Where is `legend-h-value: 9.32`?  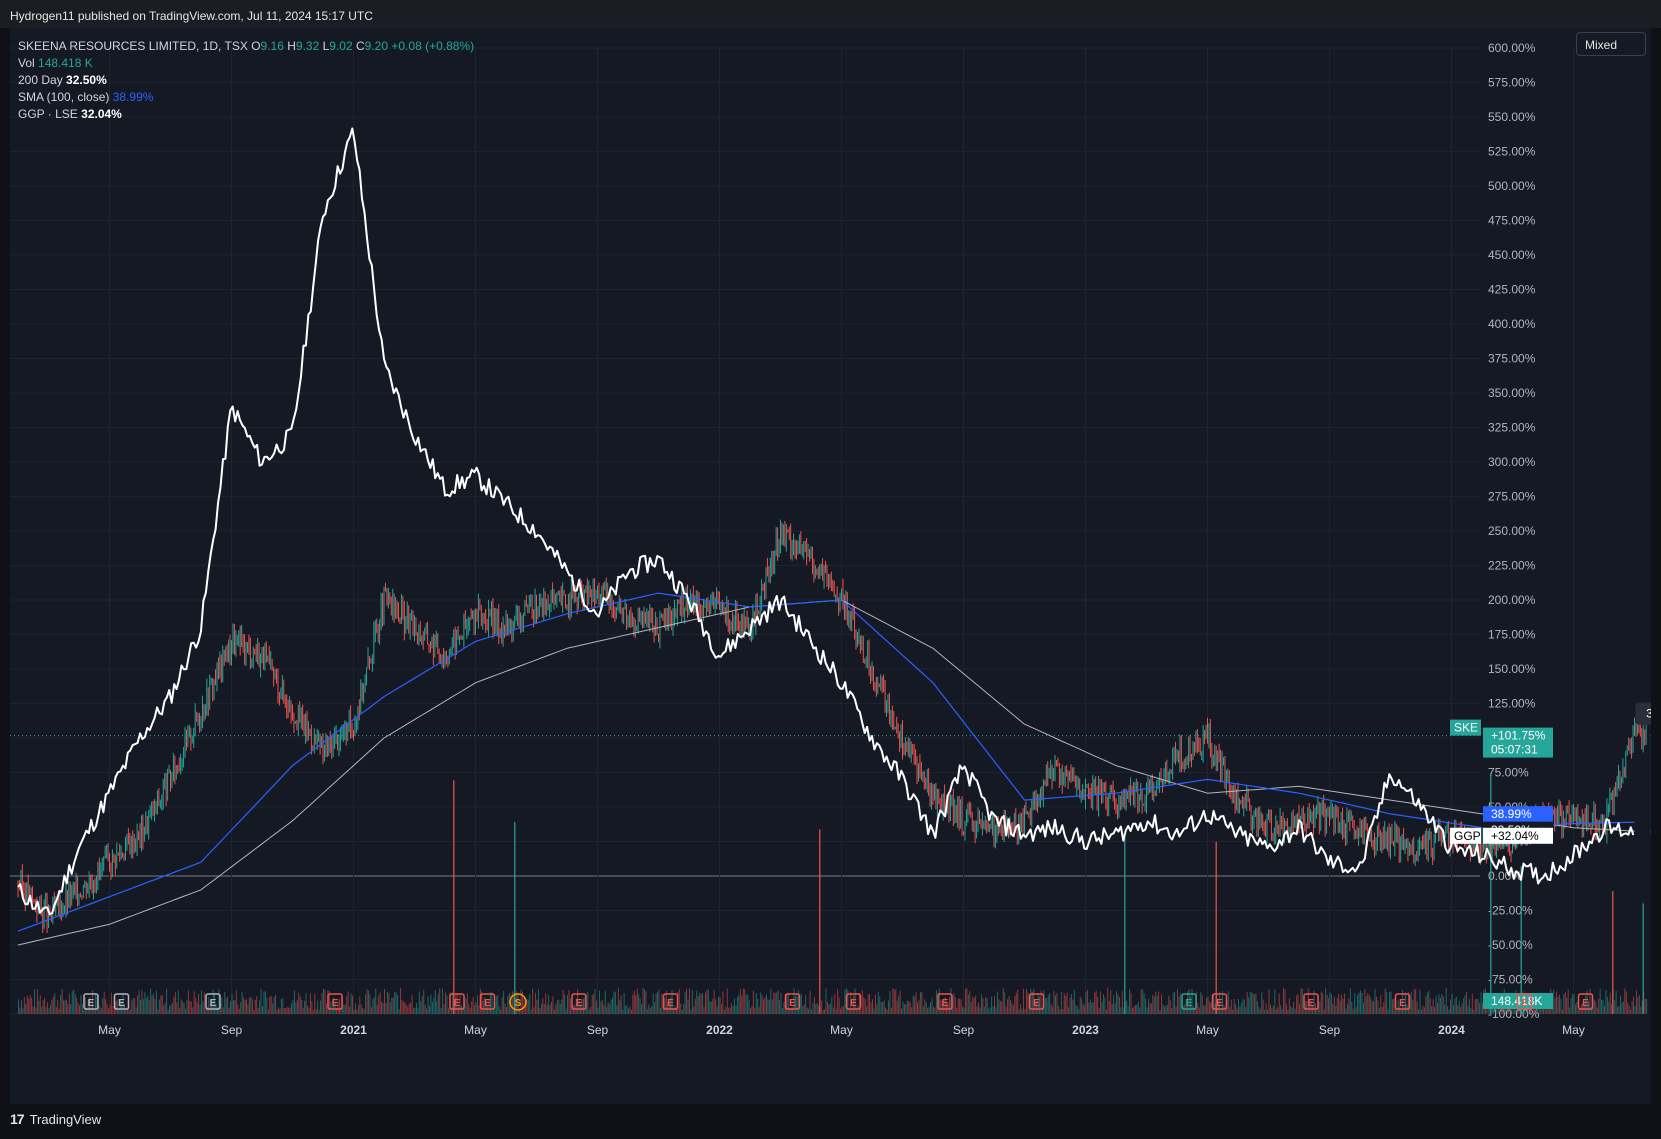 legend-h-value: 9.32 is located at coordinates (307, 46).